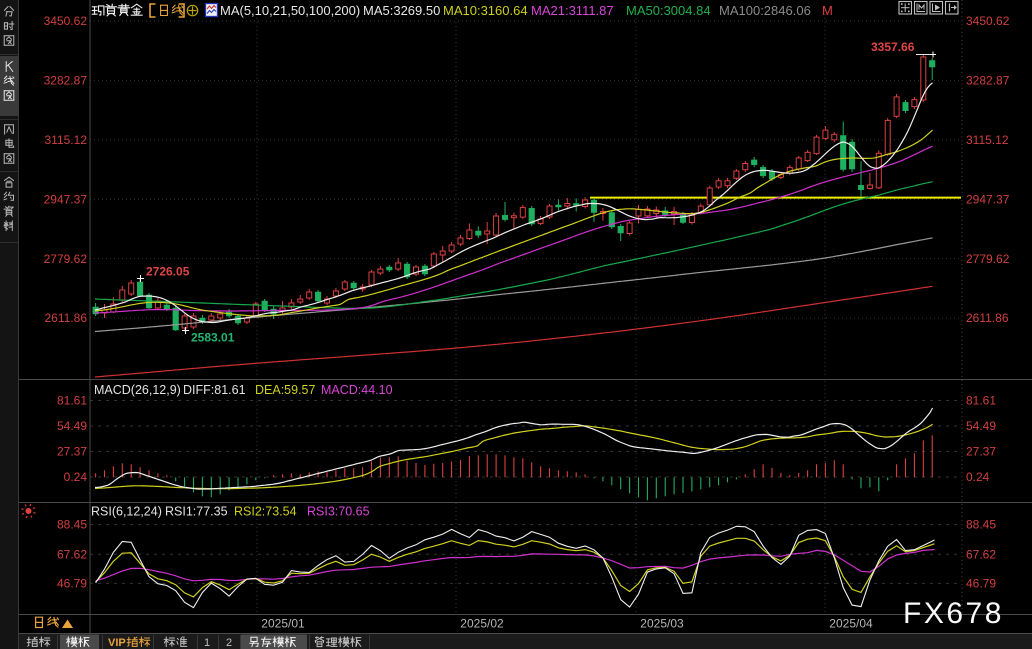  What do you see at coordinates (214, 390) in the screenshot?
I see `svg-text: DIFF:81.61` at bounding box center [214, 390].